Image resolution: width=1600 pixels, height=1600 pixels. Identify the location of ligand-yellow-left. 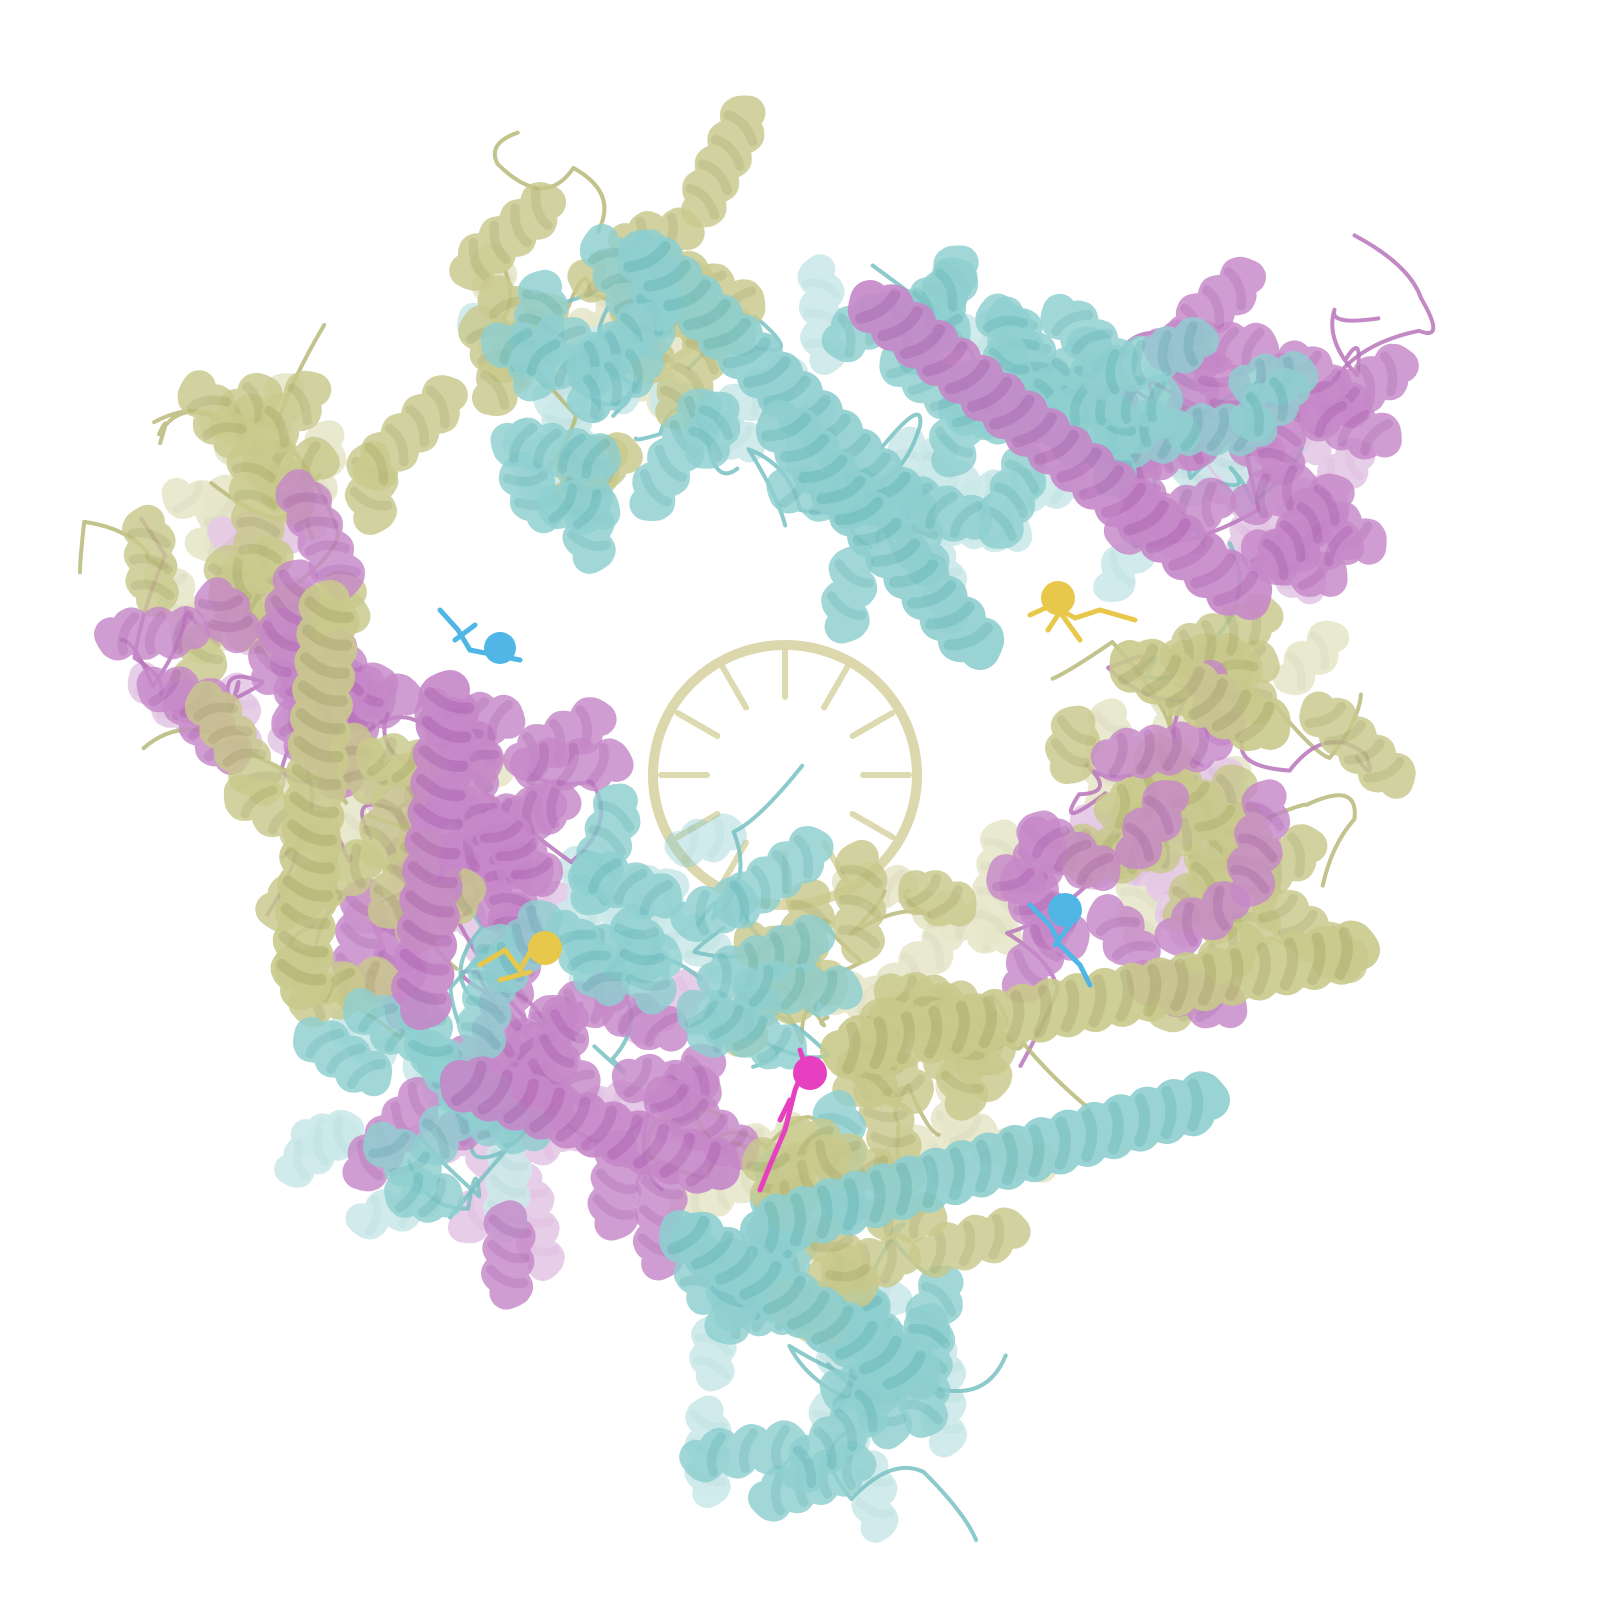
(519, 957).